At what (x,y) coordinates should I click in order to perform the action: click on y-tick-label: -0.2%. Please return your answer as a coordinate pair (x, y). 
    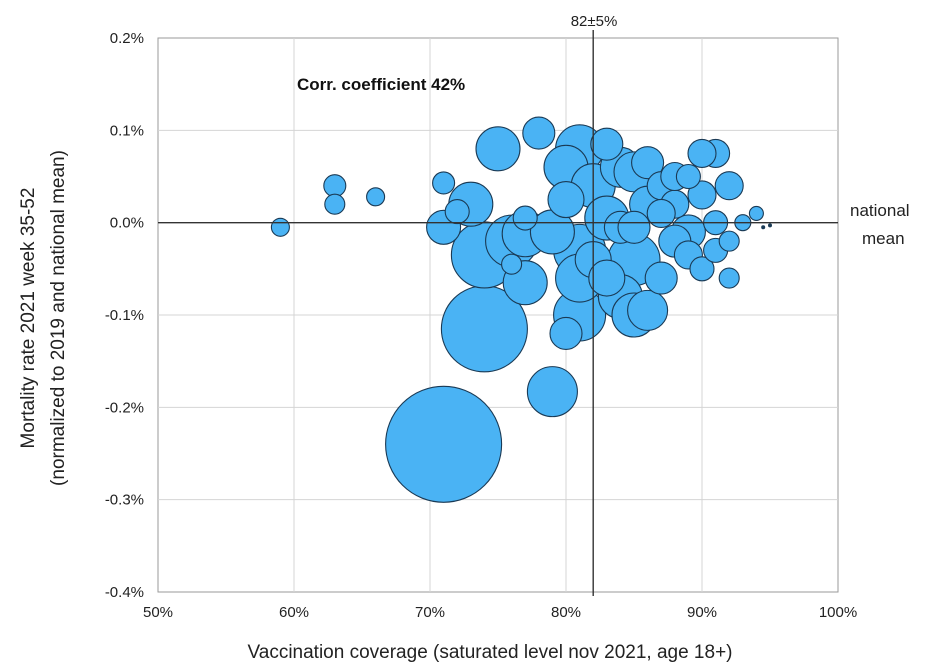
    Looking at the image, I should click on (124, 407).